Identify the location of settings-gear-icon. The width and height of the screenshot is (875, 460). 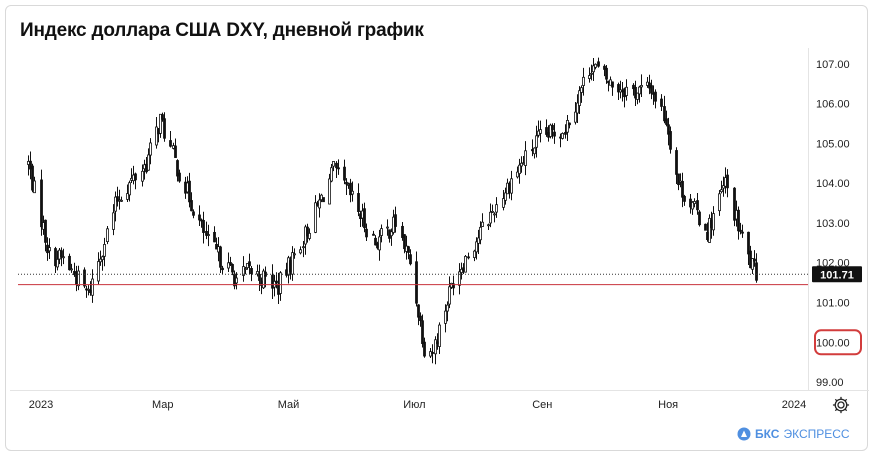
(841, 405).